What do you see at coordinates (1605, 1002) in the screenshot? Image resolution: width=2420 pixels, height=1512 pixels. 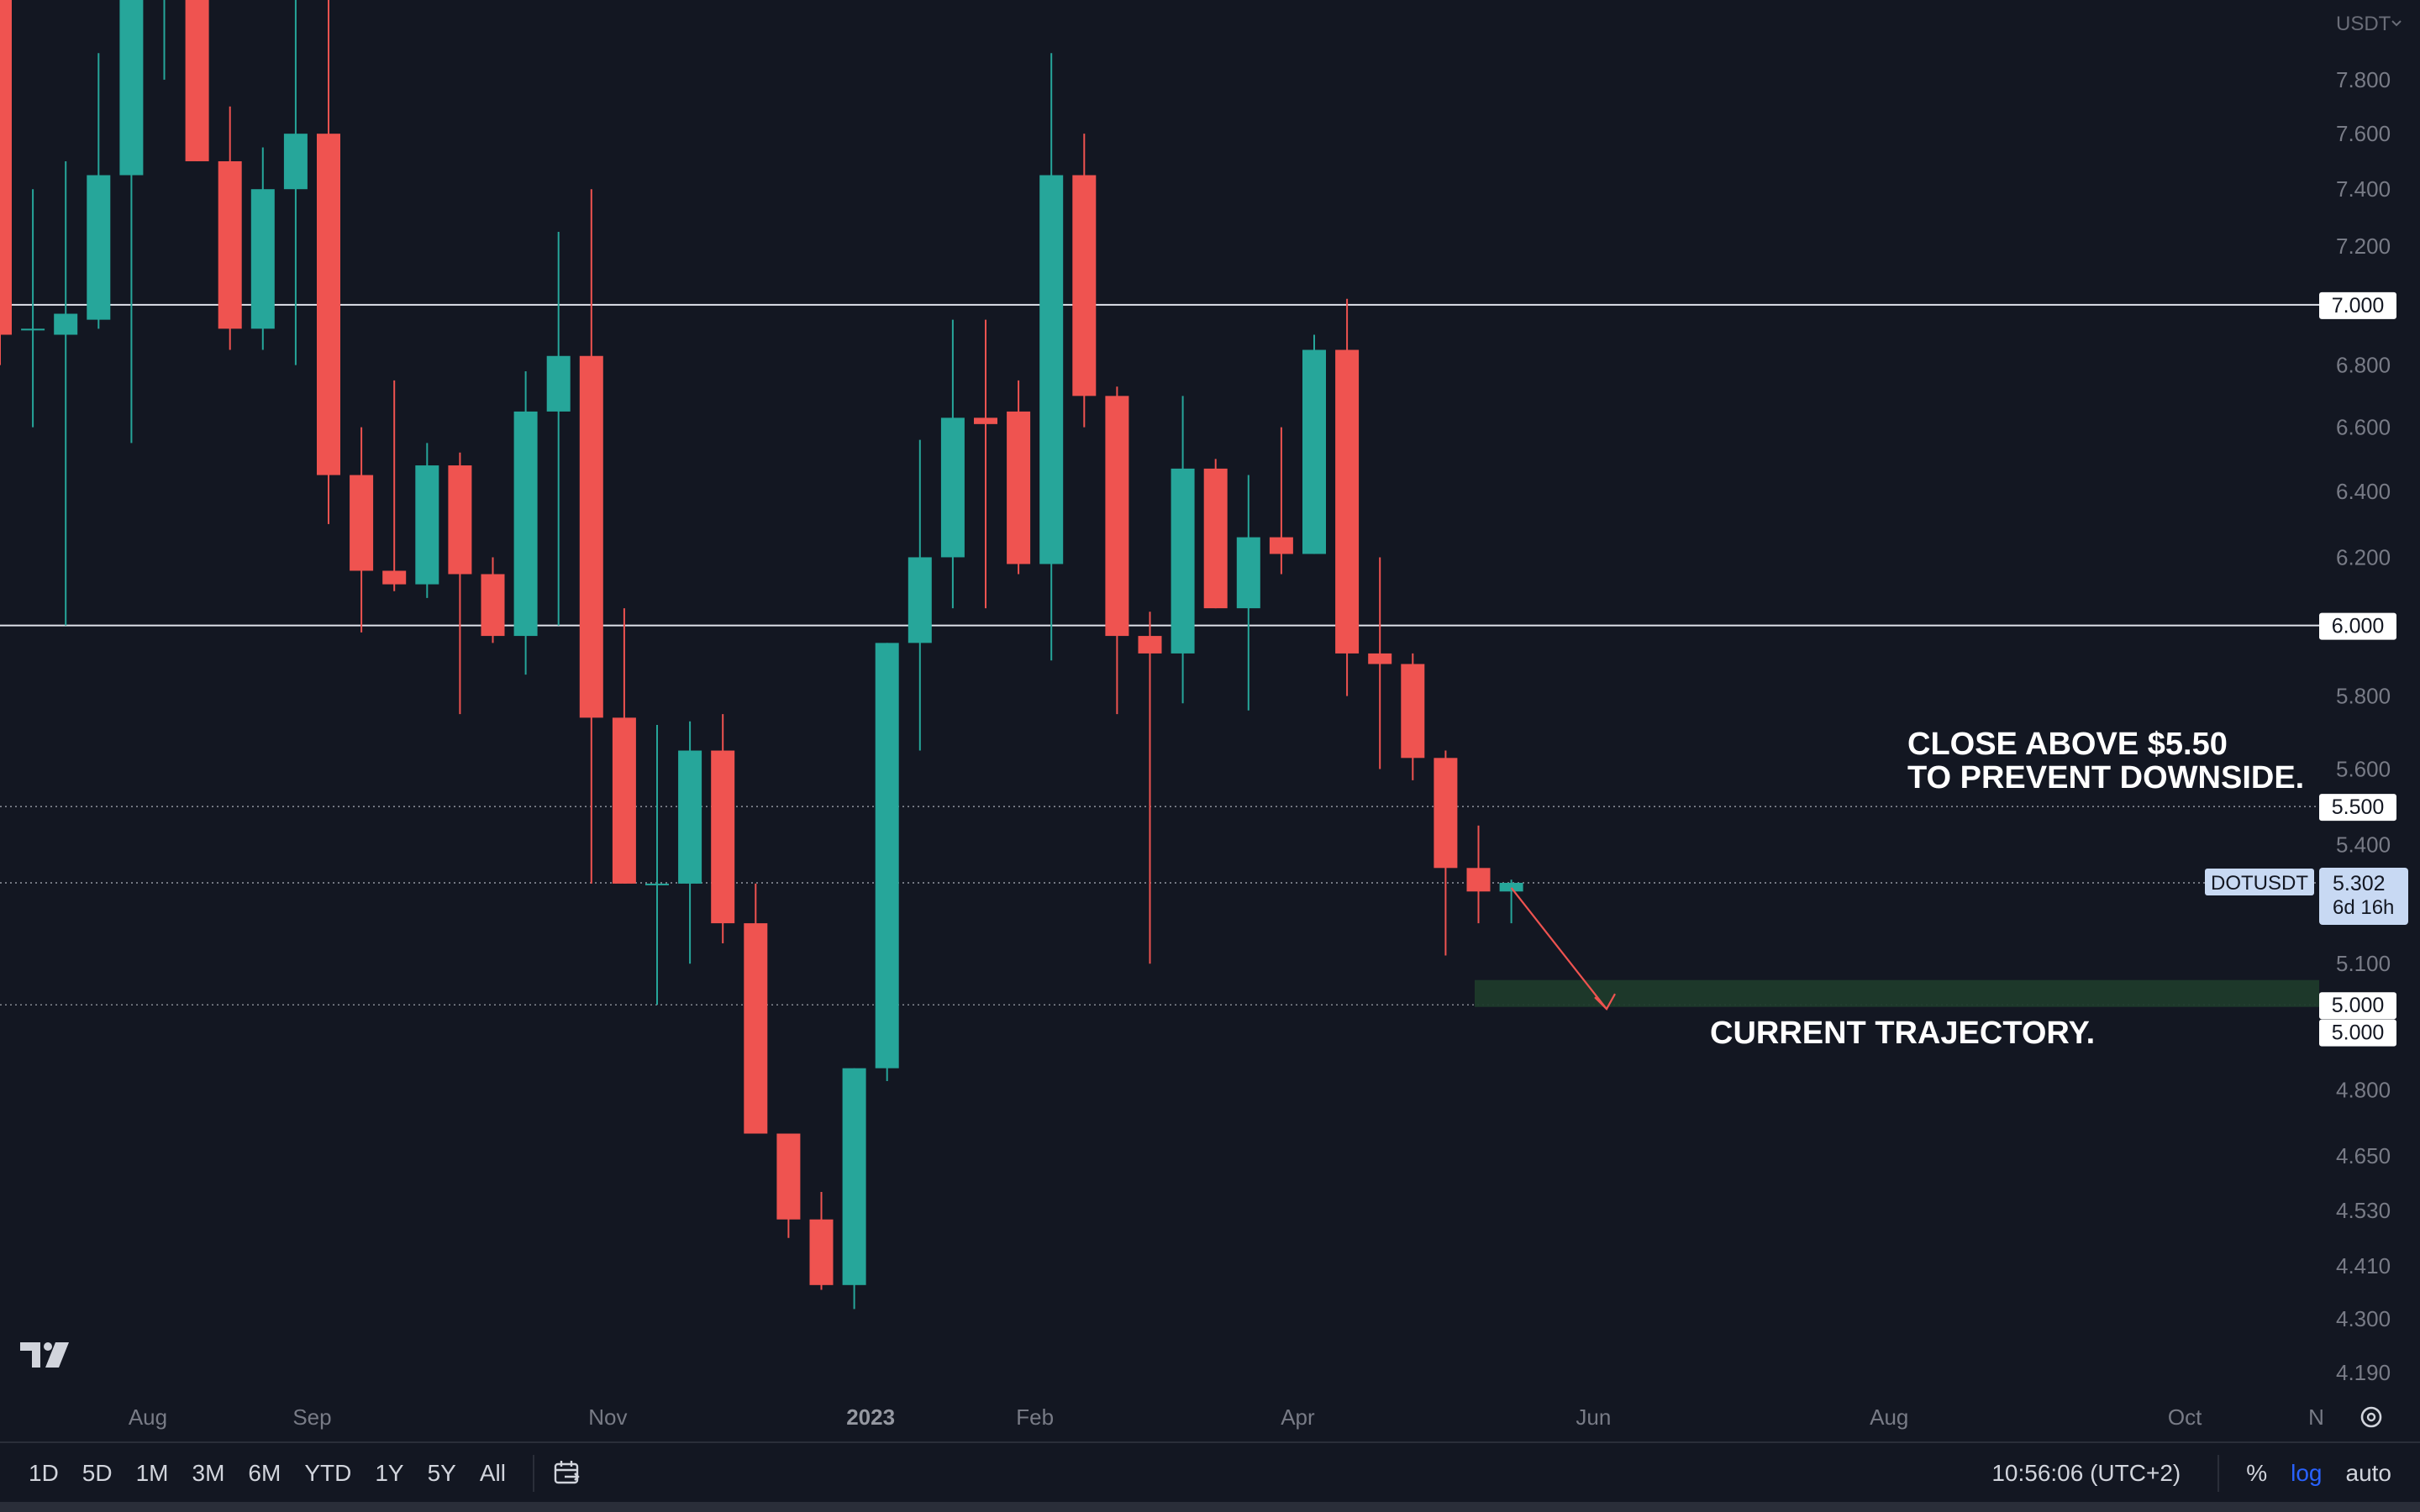 I see `trajectory-arrowhead` at bounding box center [1605, 1002].